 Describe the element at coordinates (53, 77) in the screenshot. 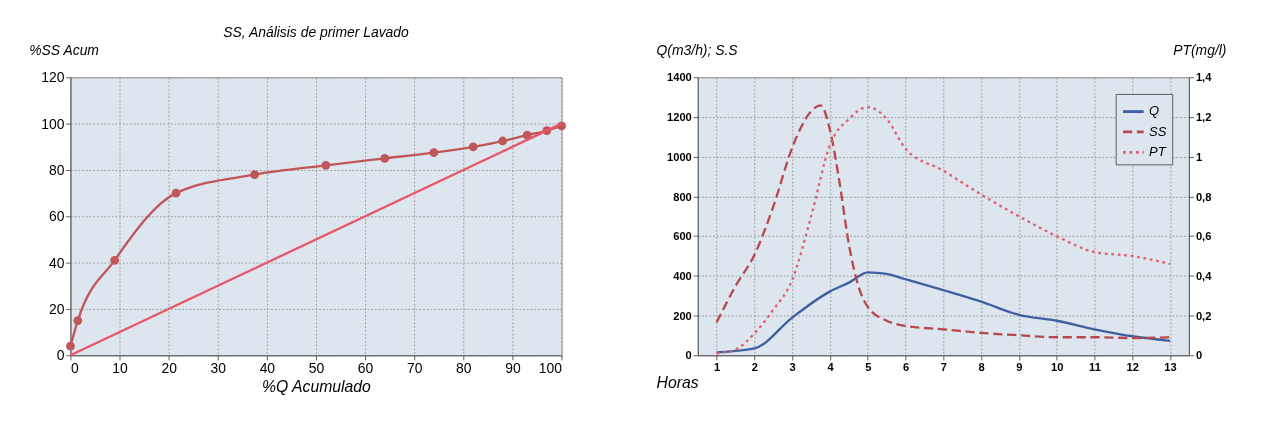

I see `y-tick-label: 120` at that location.